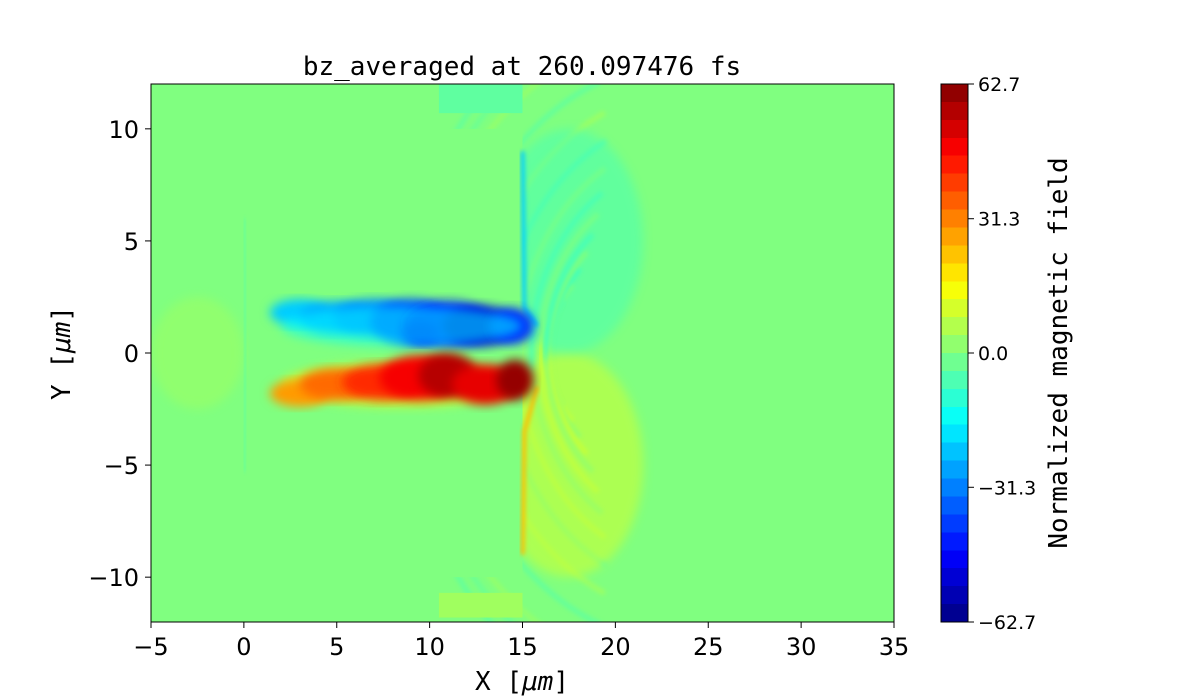 The image size is (1200, 700). Describe the element at coordinates (386, 353) in the screenshot. I see `target-slab` at that location.